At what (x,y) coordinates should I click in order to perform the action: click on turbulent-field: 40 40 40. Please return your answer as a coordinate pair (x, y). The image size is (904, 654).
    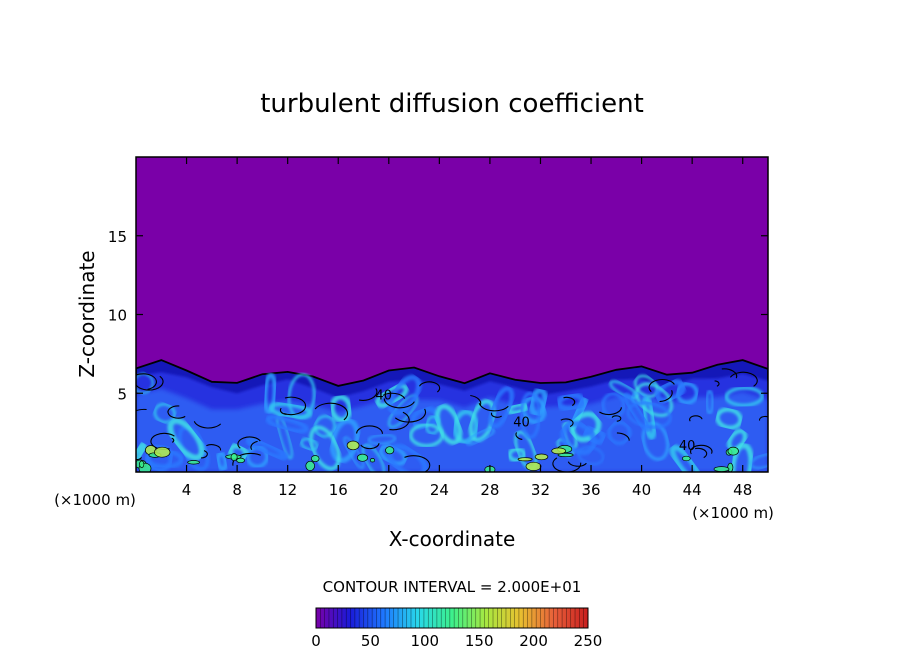
    Looking at the image, I should click on (452, 415).